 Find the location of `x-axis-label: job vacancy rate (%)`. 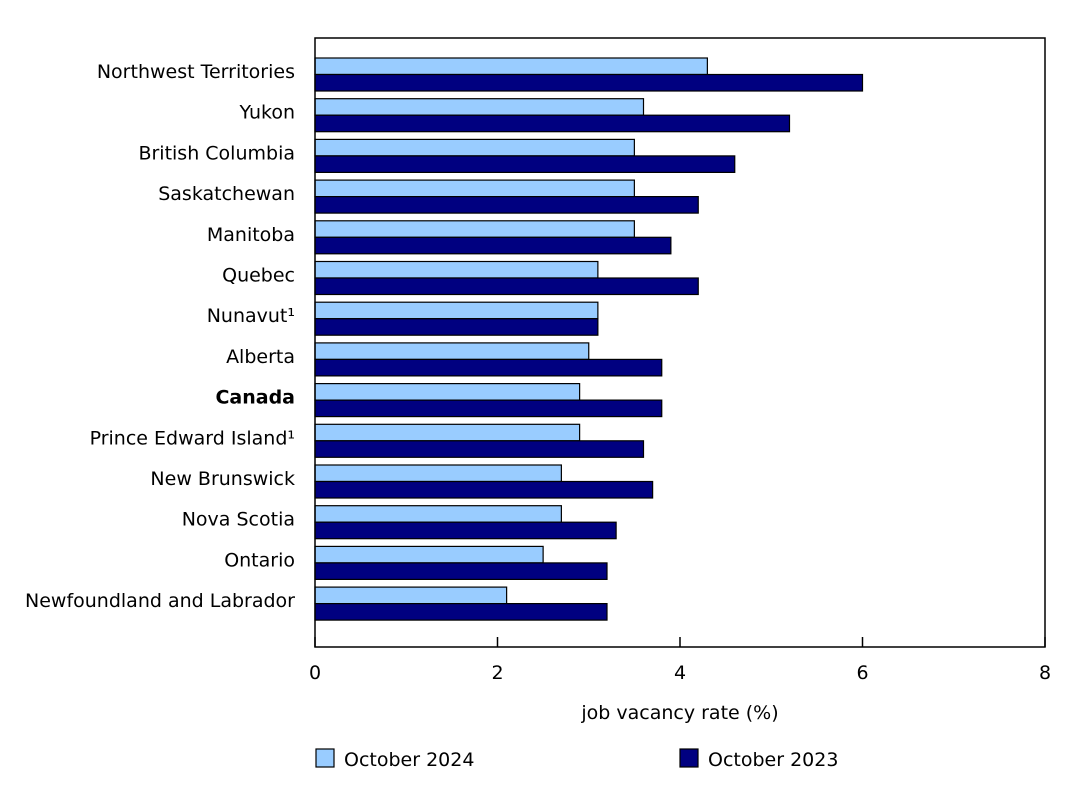

x-axis-label: job vacancy rate (%) is located at coordinates (679, 713).